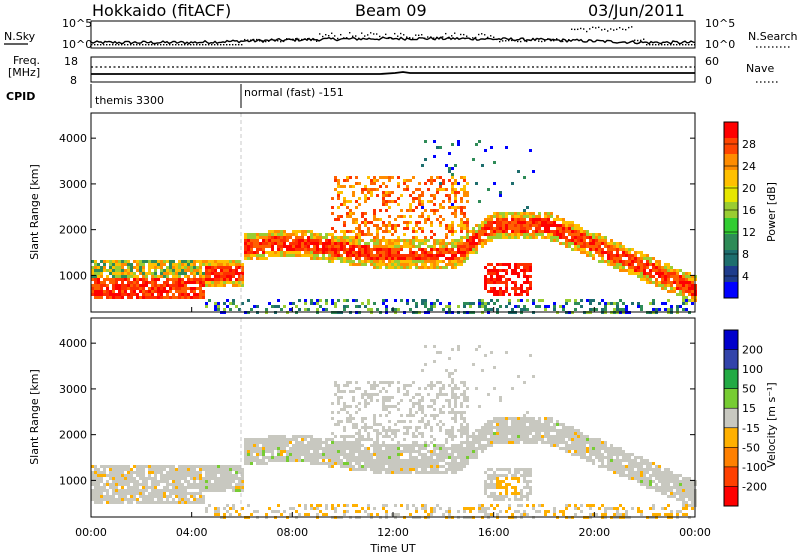 This screenshot has height=558, width=800. What do you see at coordinates (34, 212) in the screenshot?
I see `power-ylabel: Slant Range [km]` at bounding box center [34, 212].